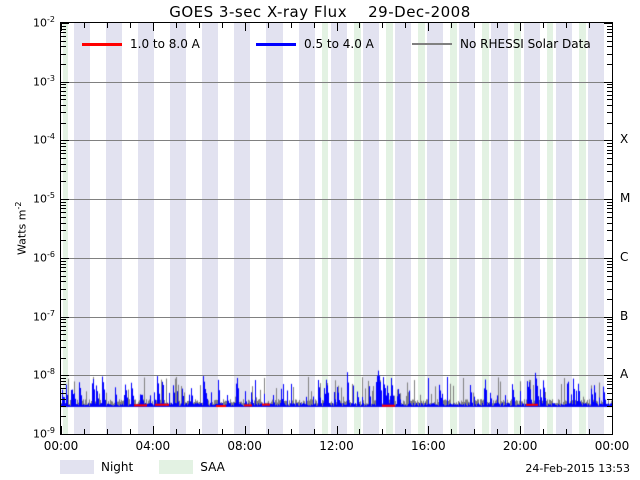 The width and height of the screenshot is (640, 480). What do you see at coordinates (320, 12) in the screenshot?
I see `page-title: GOES 3-sec X-ray Flux 29-Dec-2008` at bounding box center [320, 12].